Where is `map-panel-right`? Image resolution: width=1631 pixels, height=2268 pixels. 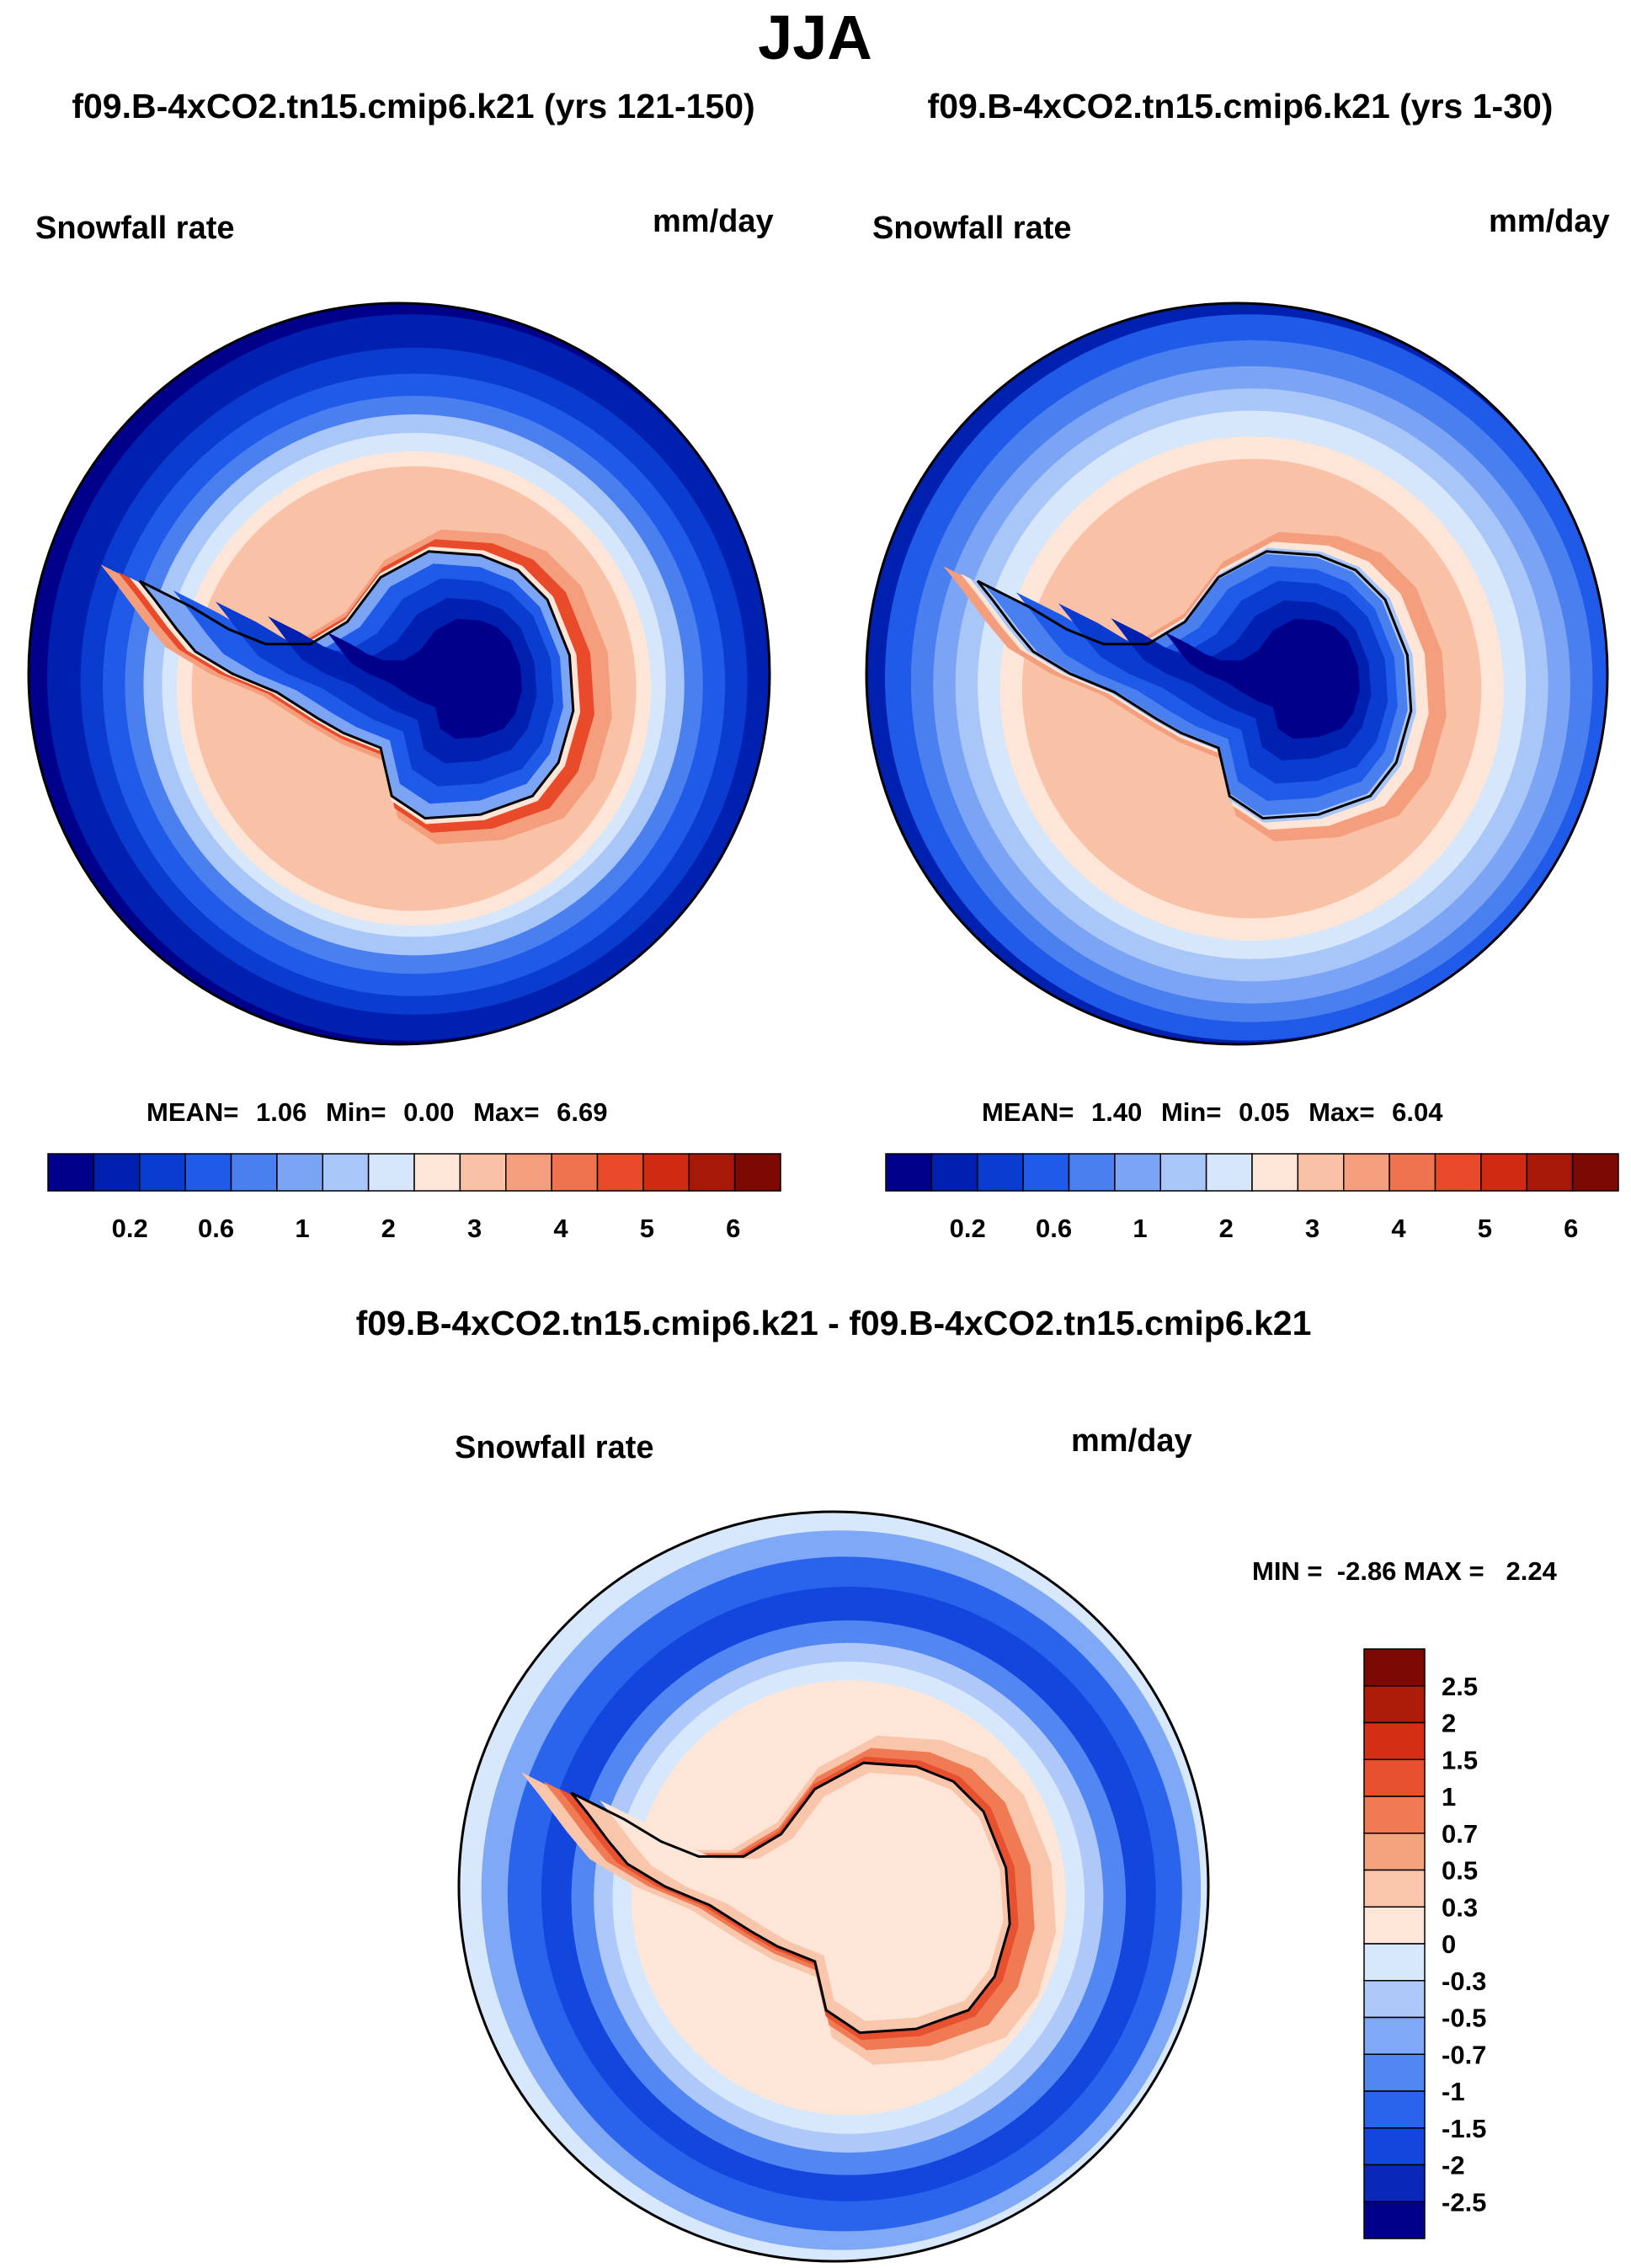
map-panel-right is located at coordinates (1236, 673).